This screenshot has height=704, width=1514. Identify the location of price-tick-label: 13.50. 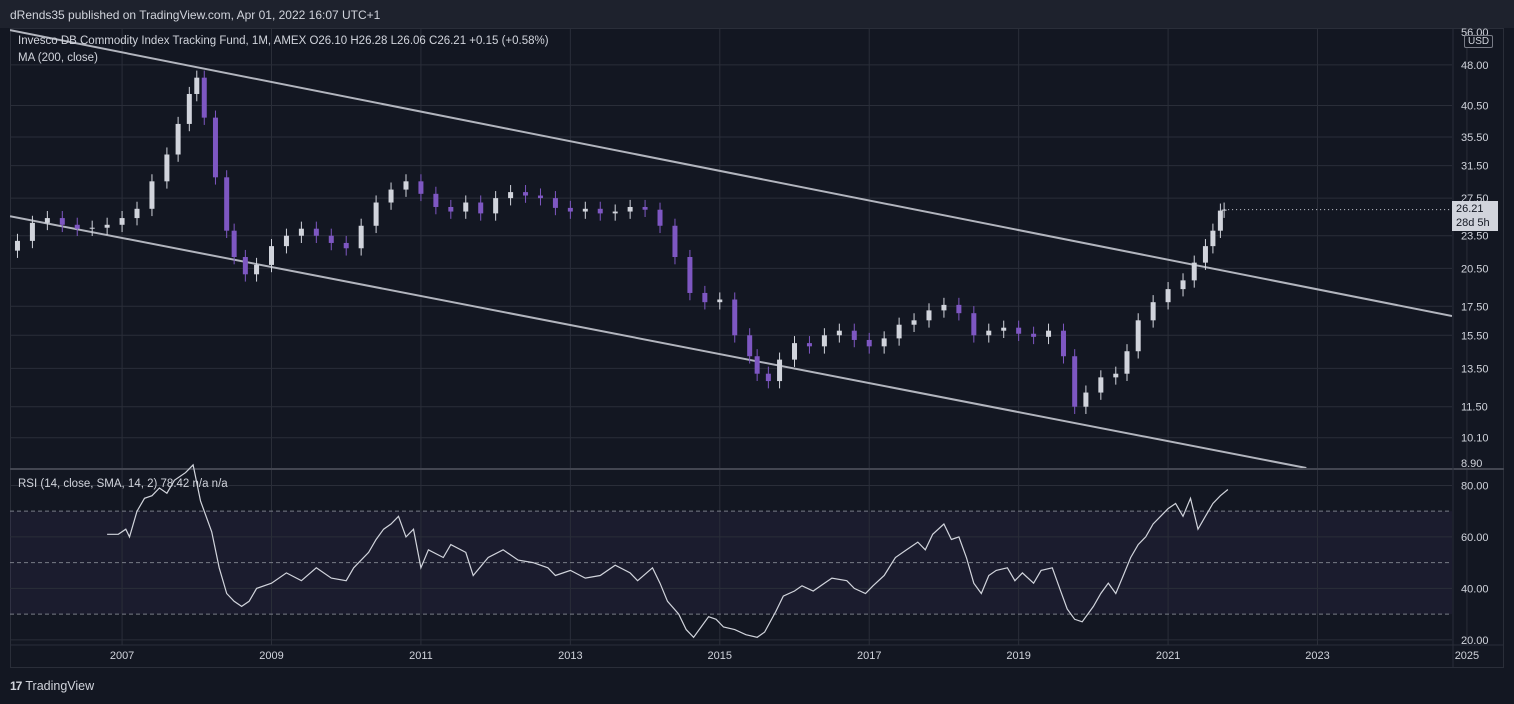
(1475, 369).